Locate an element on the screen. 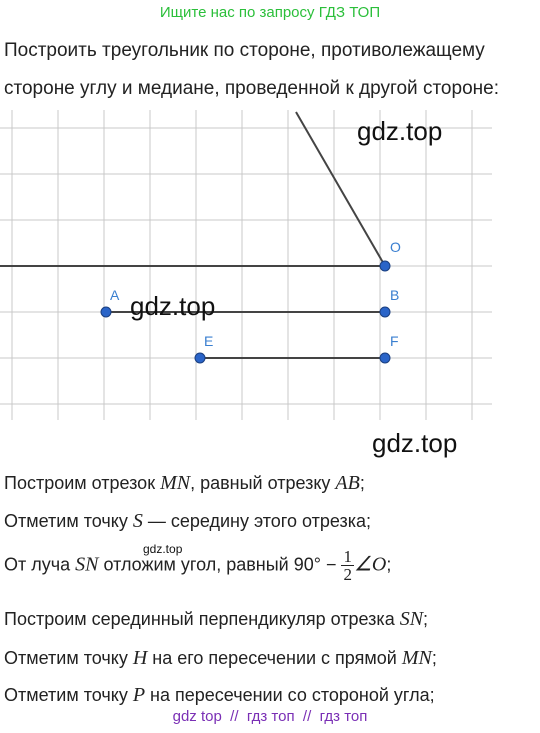 This screenshot has height=733, width=540. step-line: Построим отрезок MN, равный отрезку AB; is located at coordinates (184, 483).